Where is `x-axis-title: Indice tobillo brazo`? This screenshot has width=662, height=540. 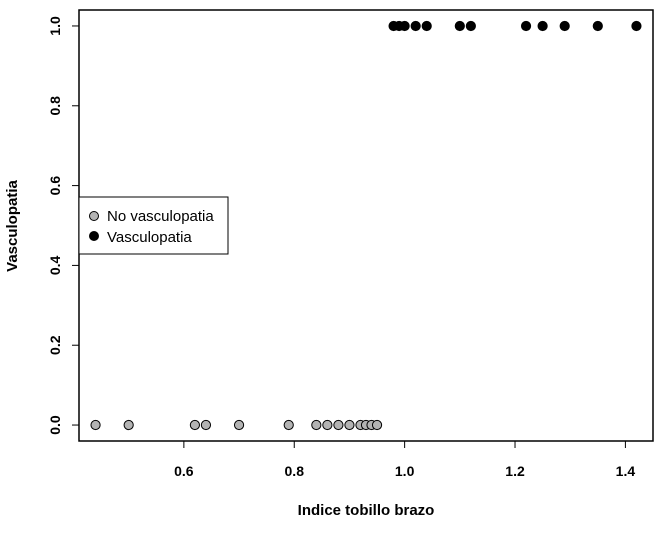 x-axis-title: Indice tobillo brazo is located at coordinates (366, 510).